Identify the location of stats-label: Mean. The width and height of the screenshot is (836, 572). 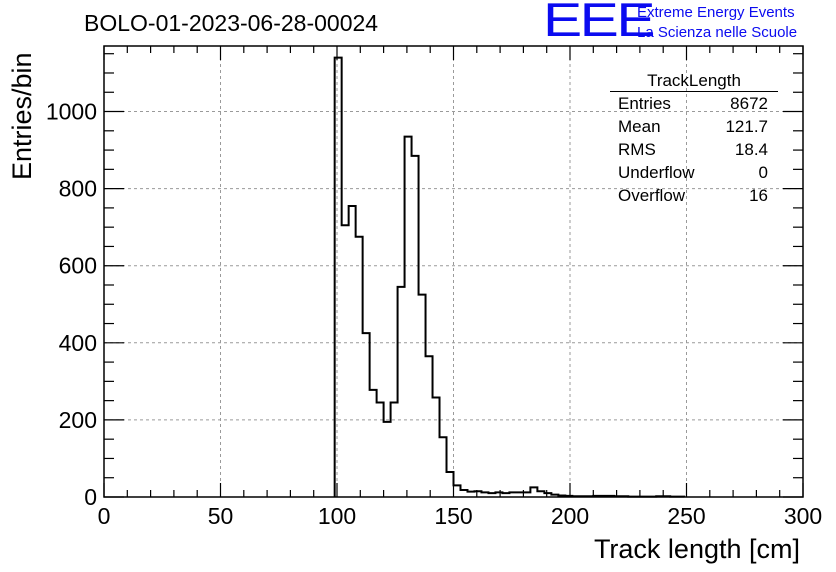
(639, 126).